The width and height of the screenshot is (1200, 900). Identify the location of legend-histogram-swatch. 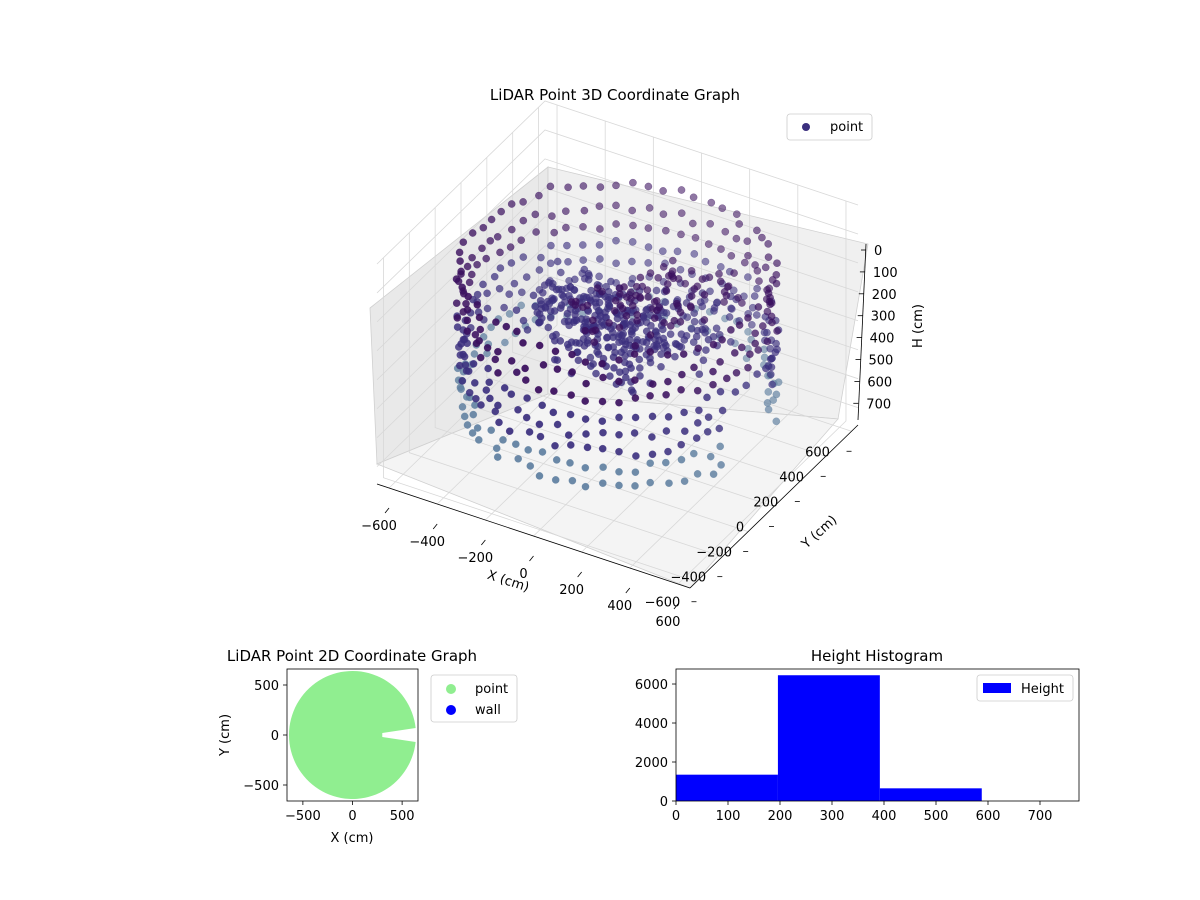
(997, 688).